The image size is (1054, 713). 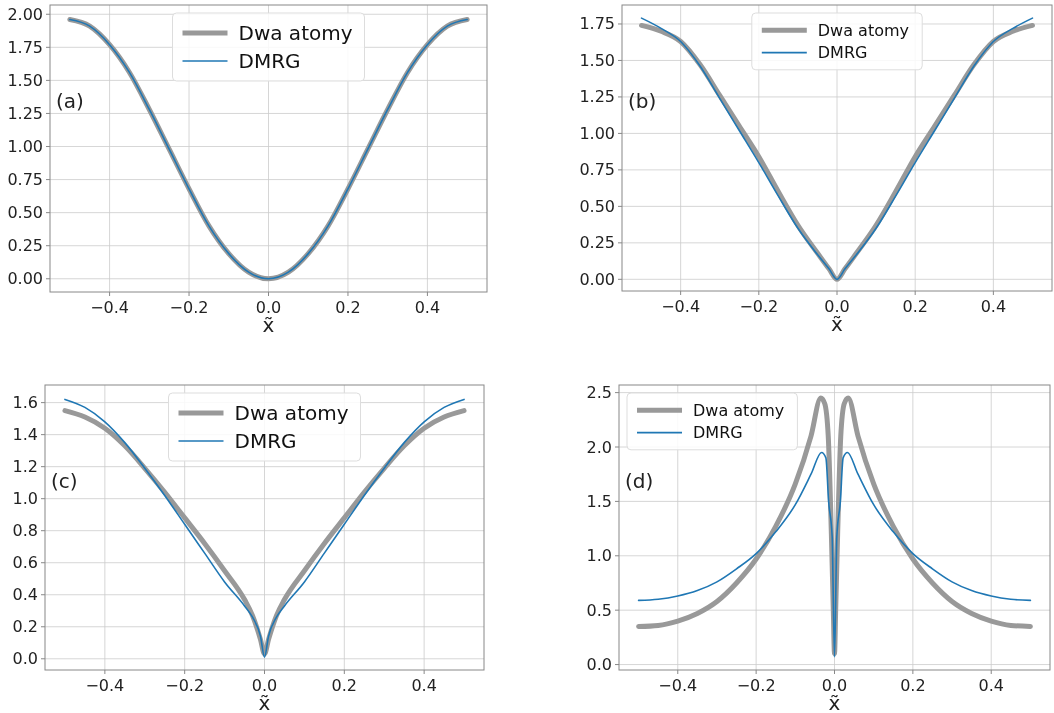 What do you see at coordinates (599, 447) in the screenshot?
I see `y-tick-label: 2.0` at bounding box center [599, 447].